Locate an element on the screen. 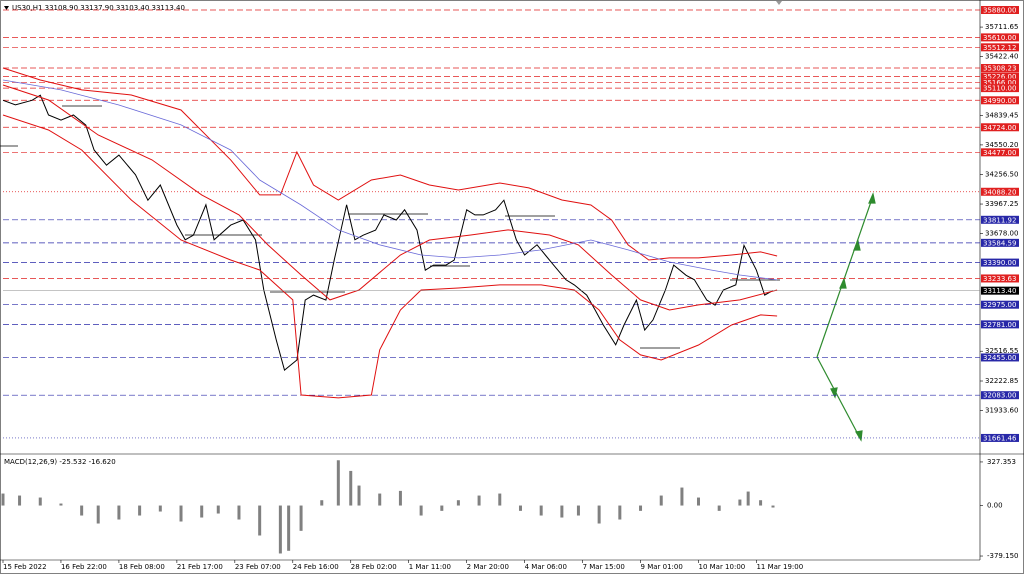  level-label: 32781.00 is located at coordinates (999, 325).